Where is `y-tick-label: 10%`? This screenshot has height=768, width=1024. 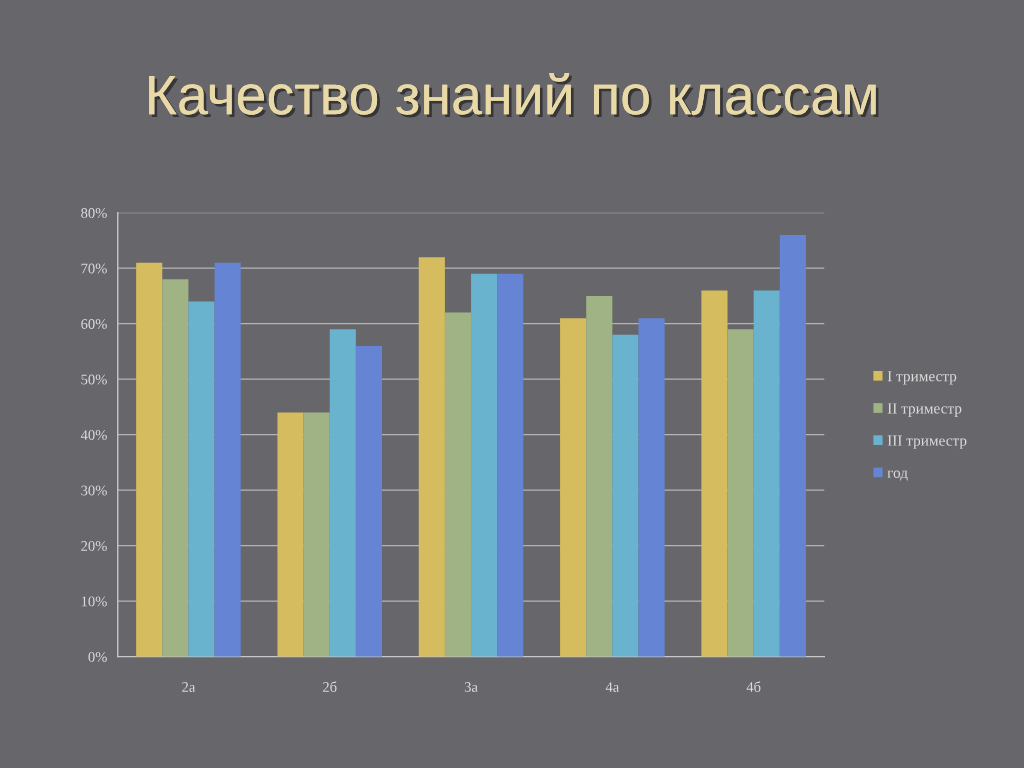
y-tick-label: 10% is located at coordinates (94, 601).